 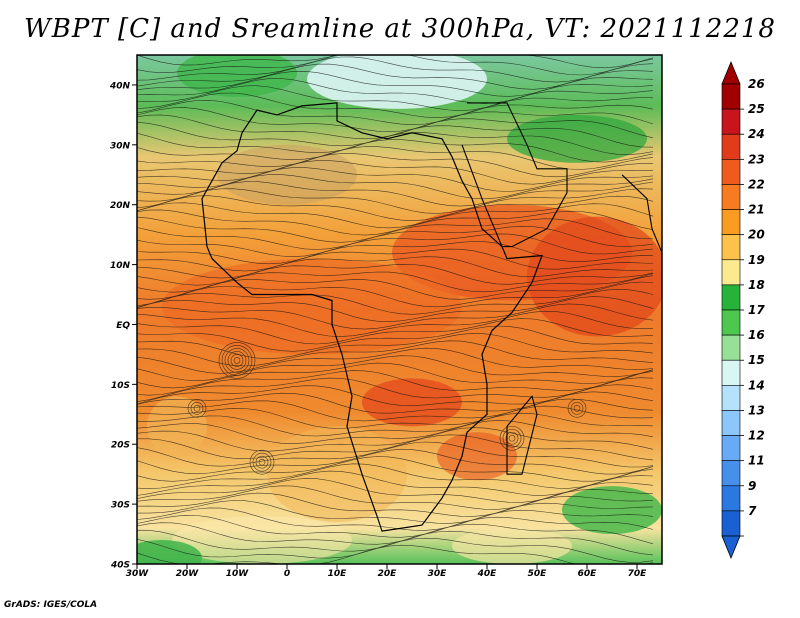 What do you see at coordinates (756, 285) in the screenshot?
I see `colorbar-label: 18` at bounding box center [756, 285].